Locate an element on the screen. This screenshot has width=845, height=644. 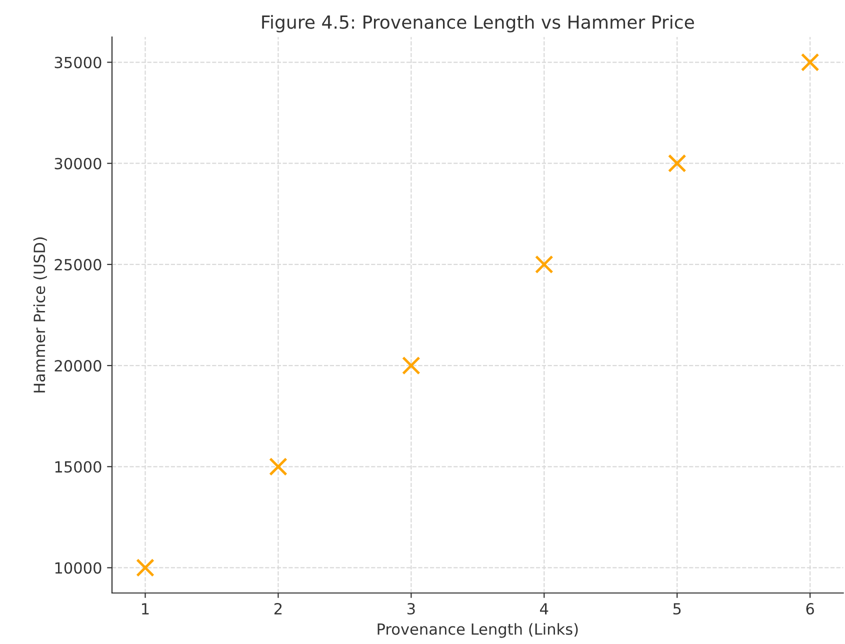
x-tick-label: 1 is located at coordinates (145, 608).